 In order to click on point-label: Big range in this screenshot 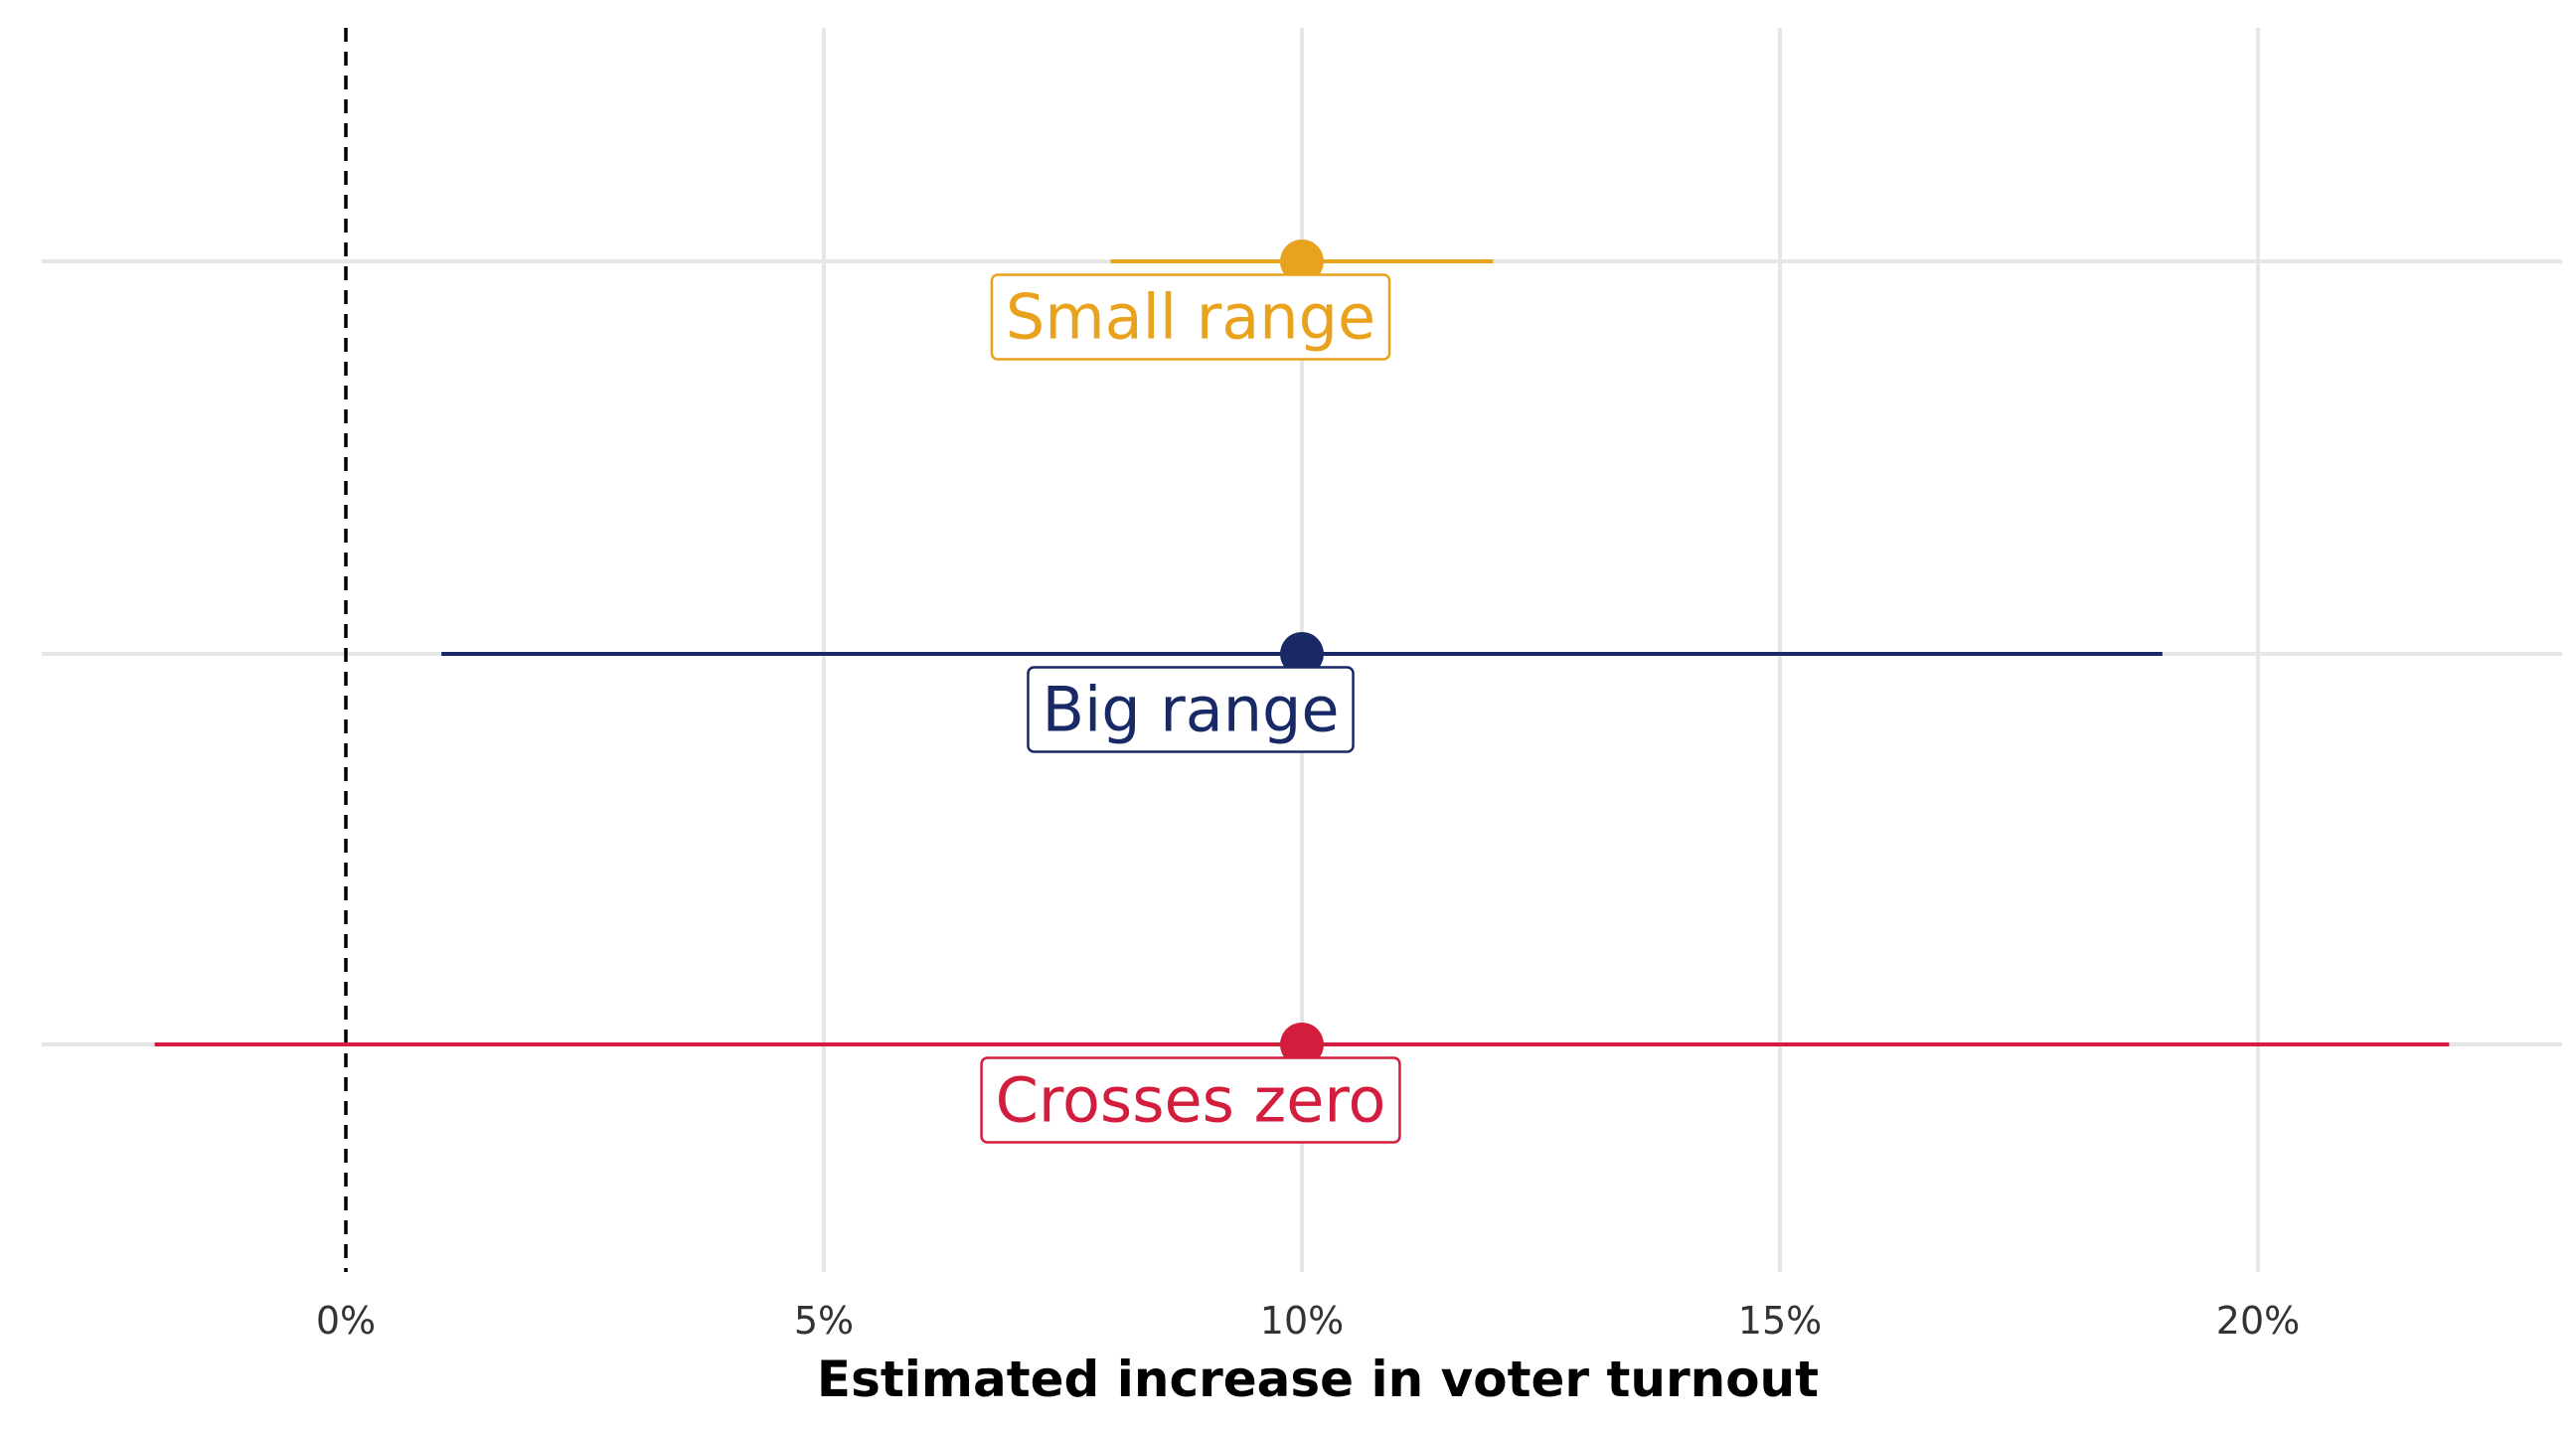, I will do `click(1191, 709)`.